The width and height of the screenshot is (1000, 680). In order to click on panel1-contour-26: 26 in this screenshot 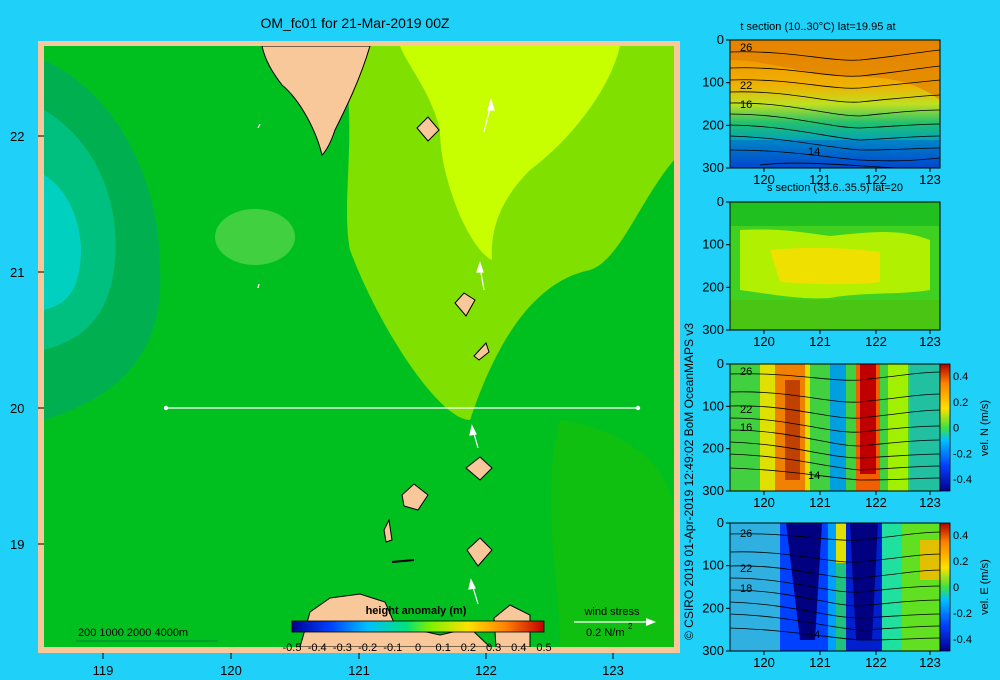, I will do `click(746, 48)`.